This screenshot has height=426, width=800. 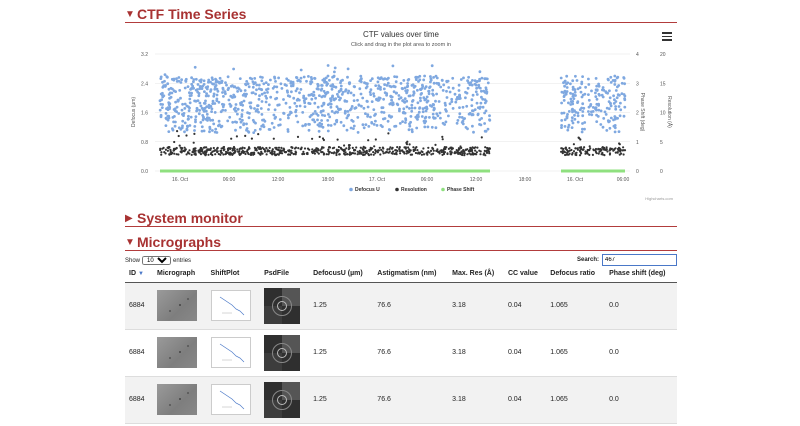 What do you see at coordinates (401, 14) in the screenshot?
I see `ctf-section-header: ▼ CTF Time Series` at bounding box center [401, 14].